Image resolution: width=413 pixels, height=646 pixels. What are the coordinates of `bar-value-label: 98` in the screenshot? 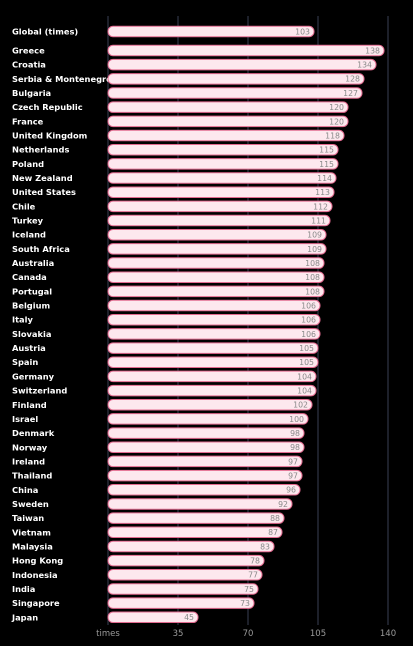 It's located at (295, 433).